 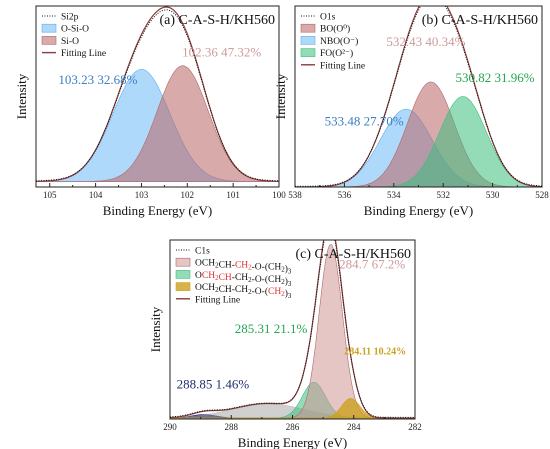 What do you see at coordinates (394, 195) in the screenshot?
I see `x-tick-label: 534` at bounding box center [394, 195].